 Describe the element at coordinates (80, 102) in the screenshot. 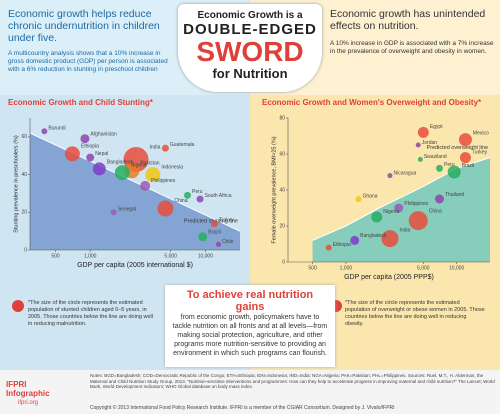

I see `chart-title: Economic Growth and Child Stunting*` at that location.